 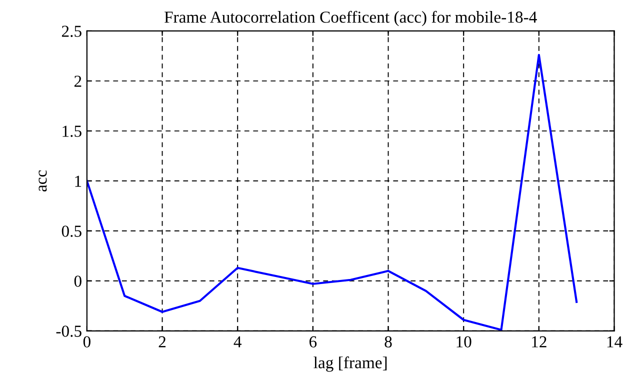 I want to click on x-tick-label: 12, so click(x=539, y=342).